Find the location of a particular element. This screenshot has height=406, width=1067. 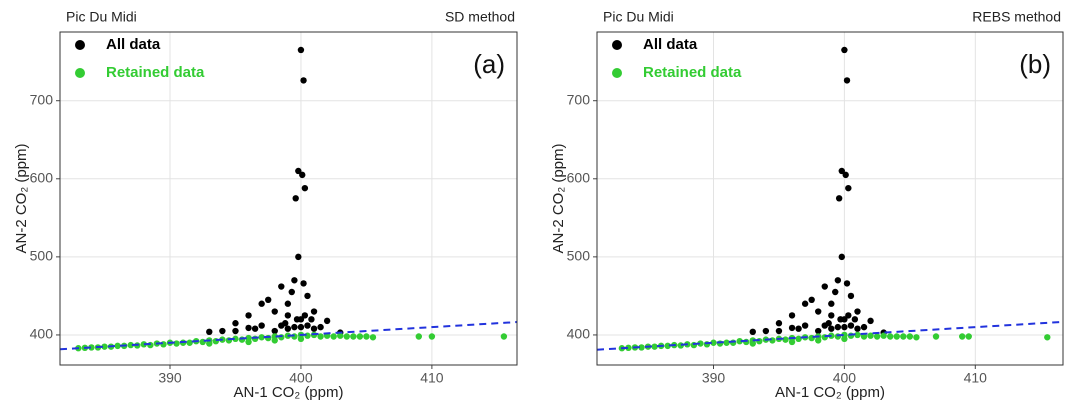

x-tick-label: 410 is located at coordinates (432, 378).